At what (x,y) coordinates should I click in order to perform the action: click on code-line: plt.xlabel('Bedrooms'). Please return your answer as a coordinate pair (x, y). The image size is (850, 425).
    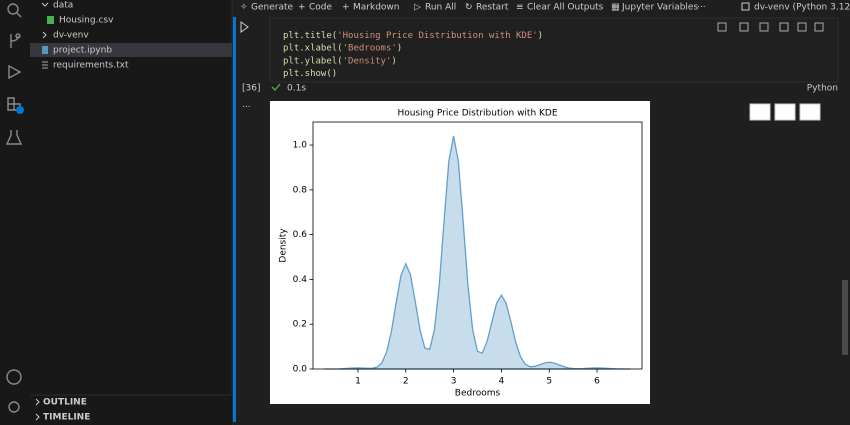
    Looking at the image, I should click on (342, 48).